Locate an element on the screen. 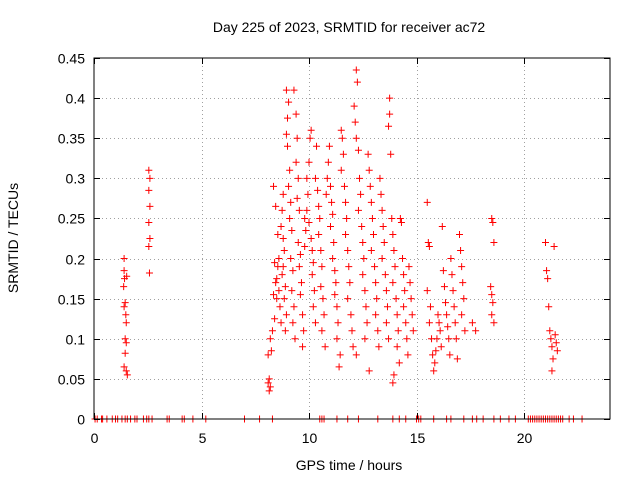 The height and width of the screenshot is (480, 640). y-tick-label: 0.1 is located at coordinates (76, 340).